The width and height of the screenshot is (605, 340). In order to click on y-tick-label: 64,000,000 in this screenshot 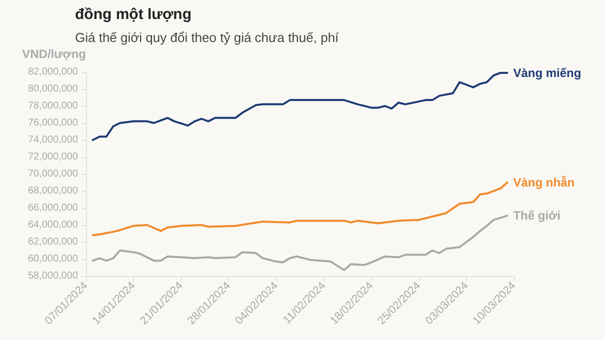, I will do `click(53, 225)`.